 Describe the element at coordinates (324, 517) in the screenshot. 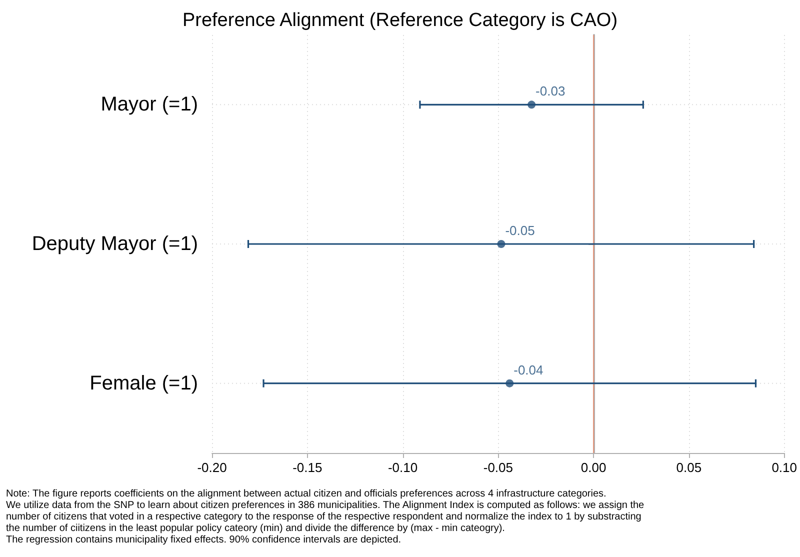

I see `text: number of citizens that voted in a respective category to the response of the respective respondent and normalize the index to 1 by substracting` at that location.